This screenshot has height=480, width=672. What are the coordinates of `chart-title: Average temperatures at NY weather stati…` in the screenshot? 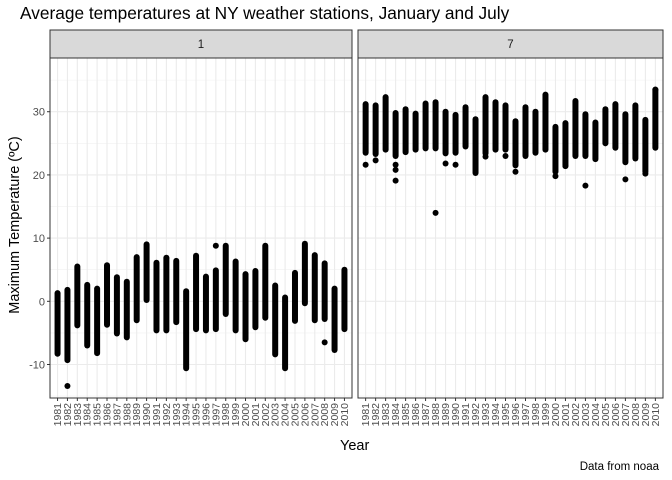 It's located at (265, 13).